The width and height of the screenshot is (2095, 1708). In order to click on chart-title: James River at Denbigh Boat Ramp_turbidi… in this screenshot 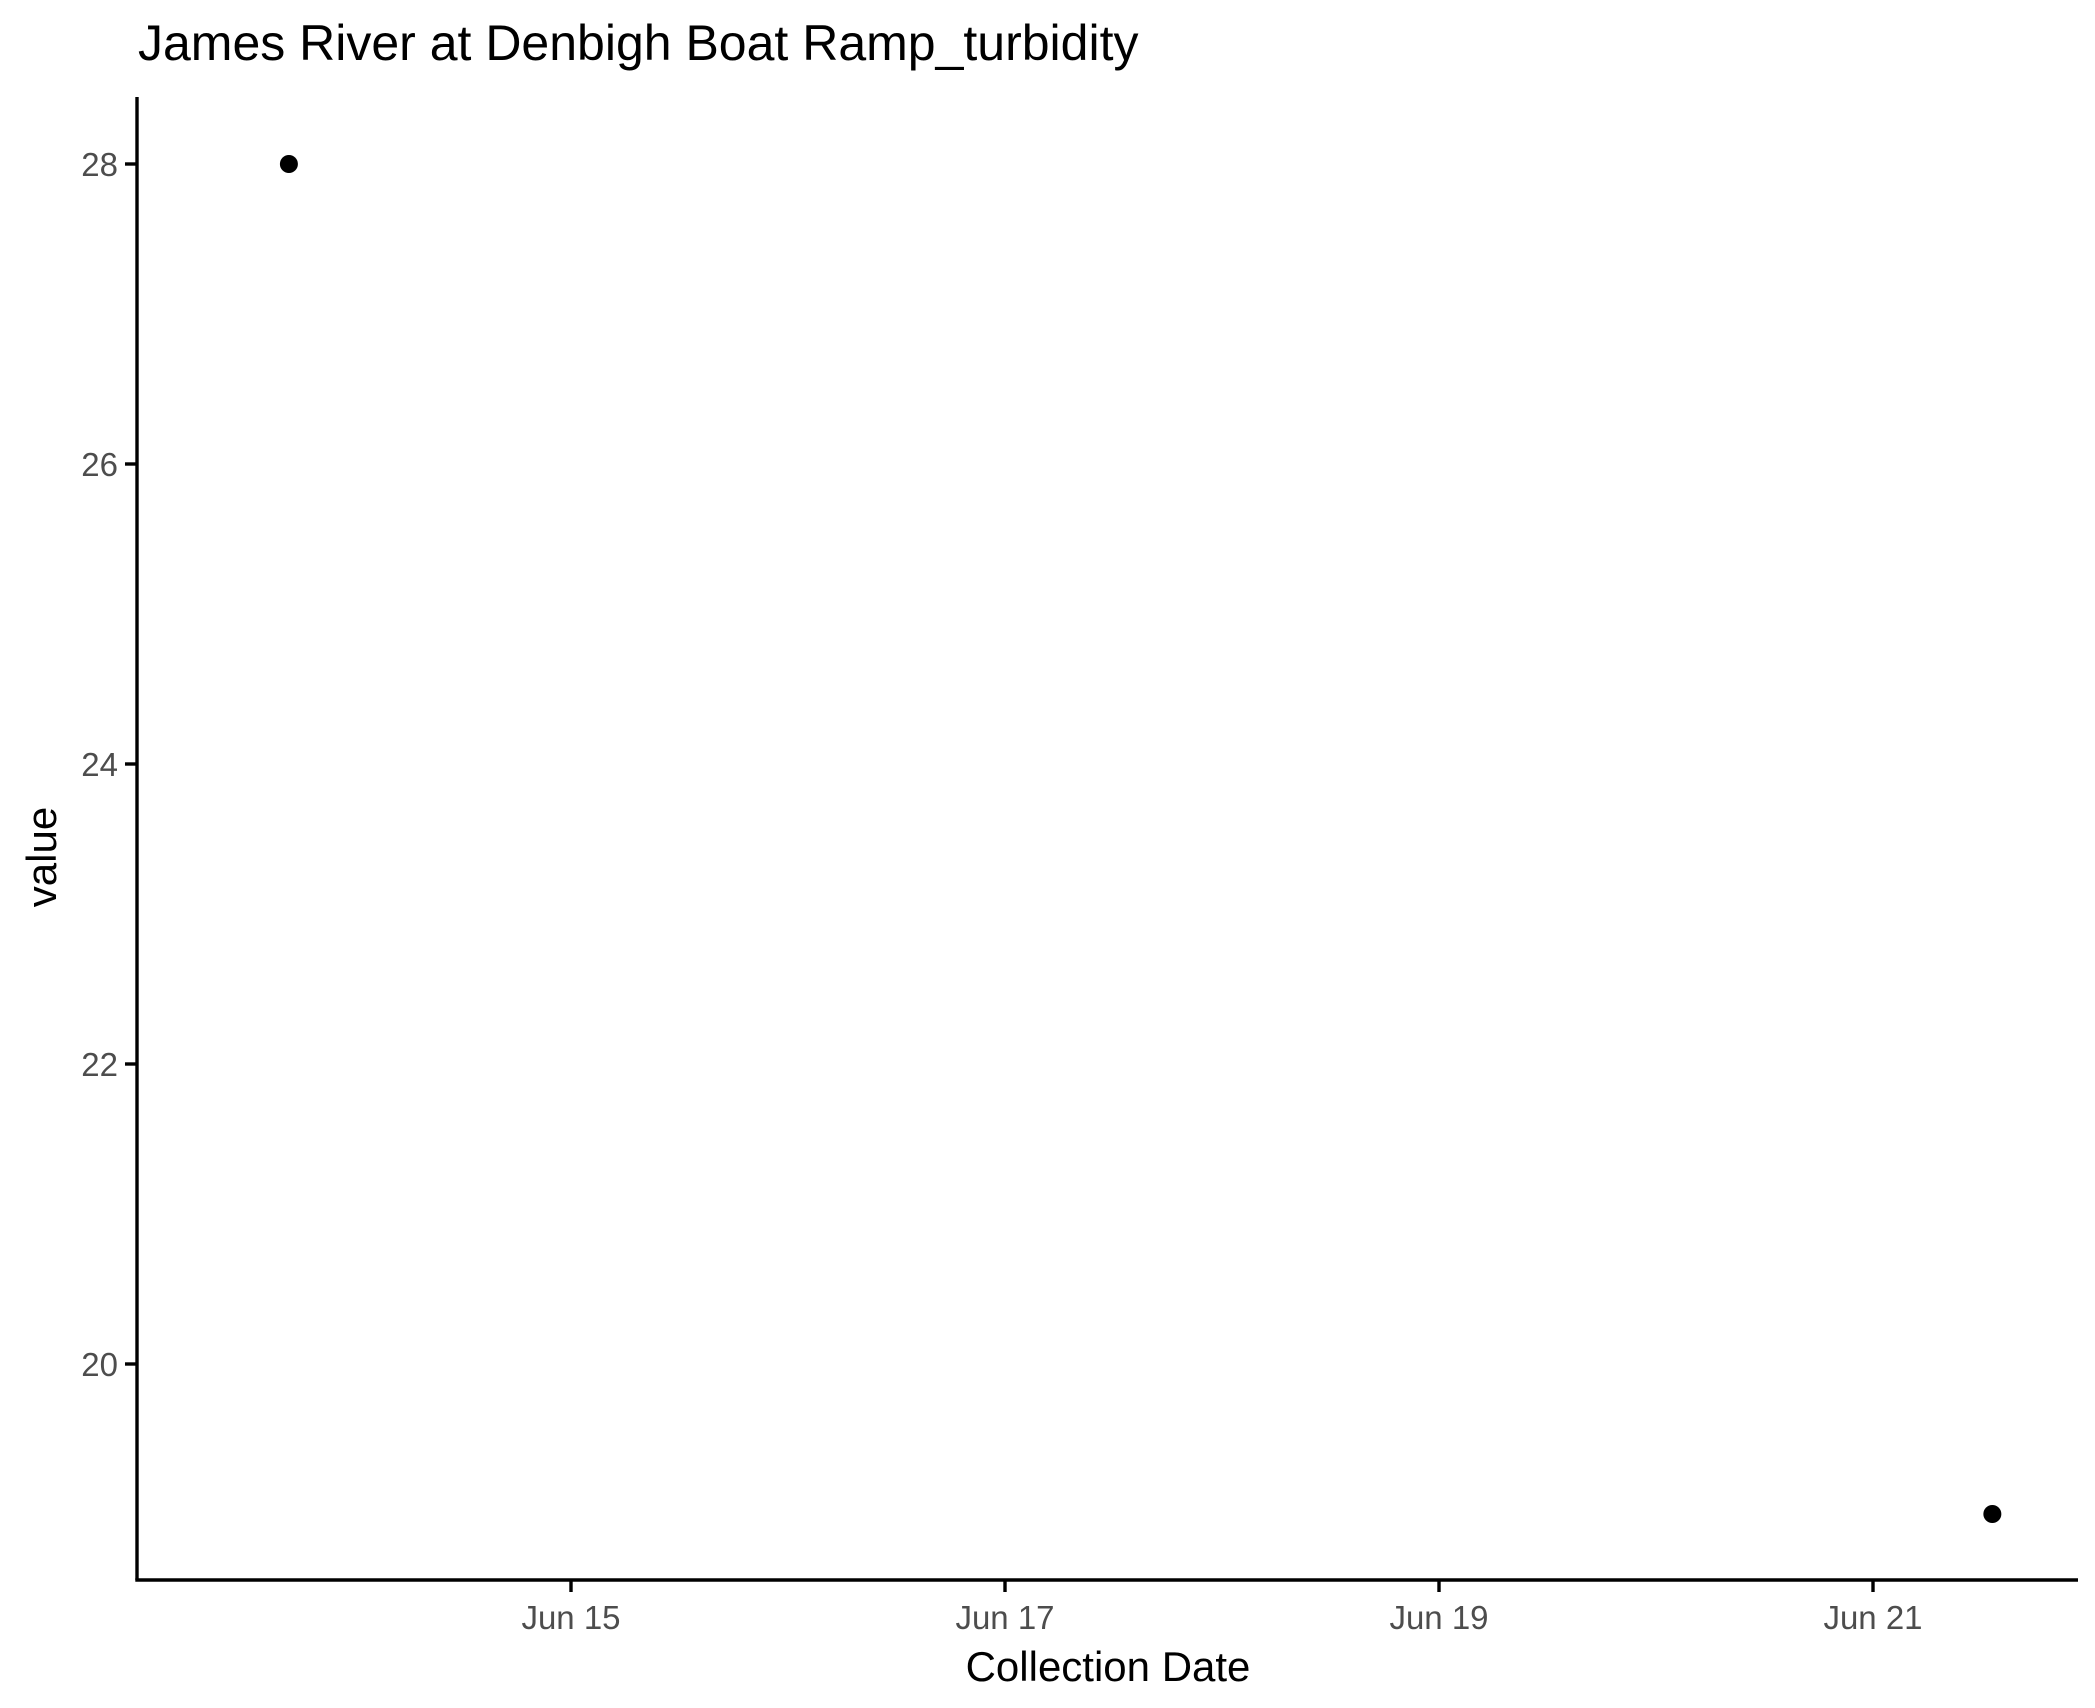, I will do `click(638, 43)`.